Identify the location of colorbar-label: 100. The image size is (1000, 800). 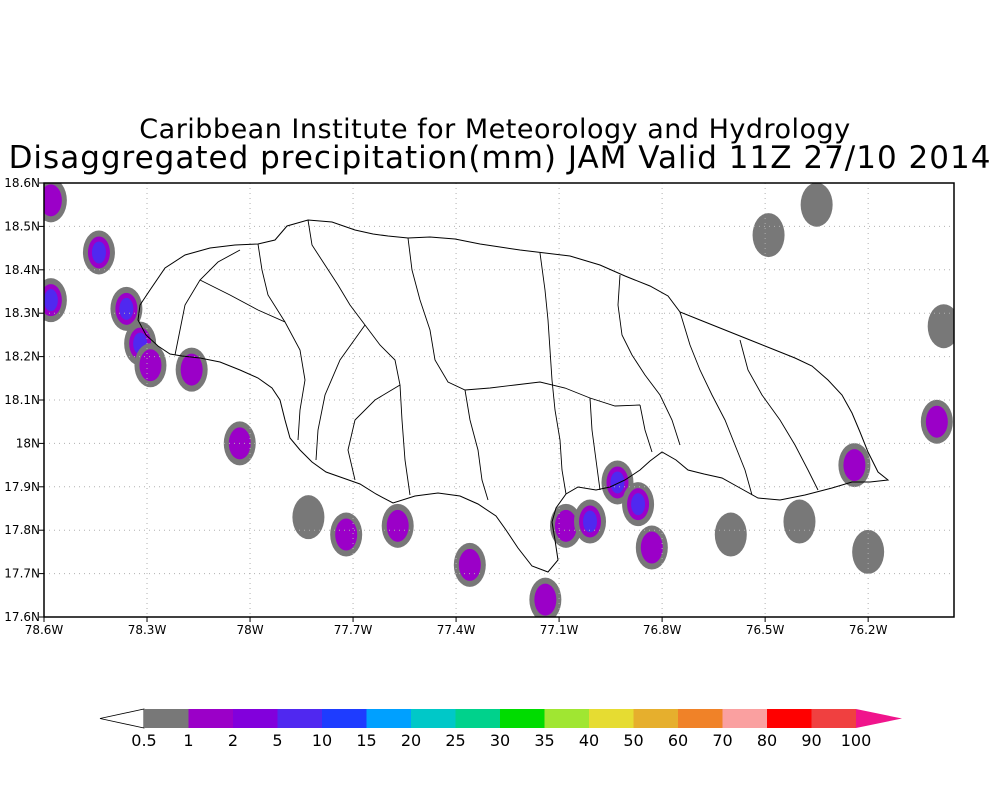
(856, 740).